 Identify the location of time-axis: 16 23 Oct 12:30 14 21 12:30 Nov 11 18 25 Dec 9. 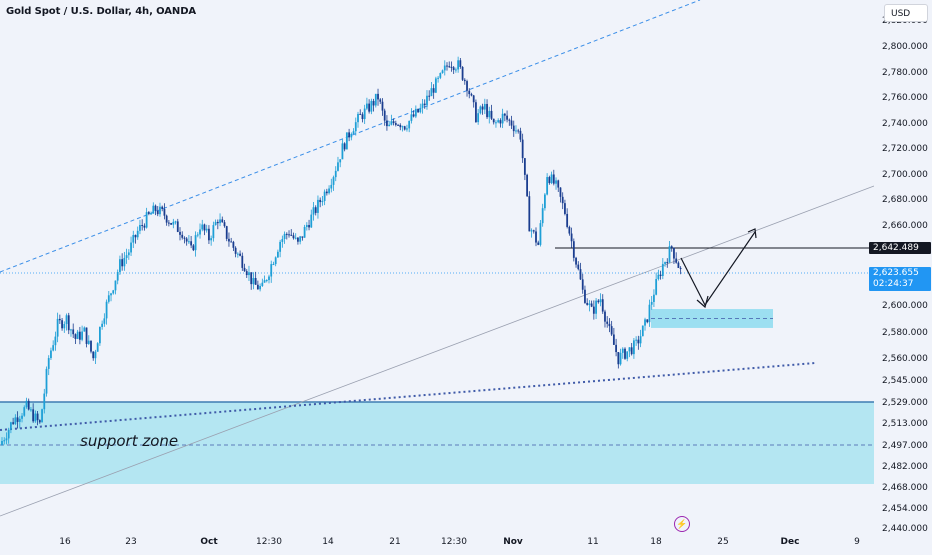
(459, 542).